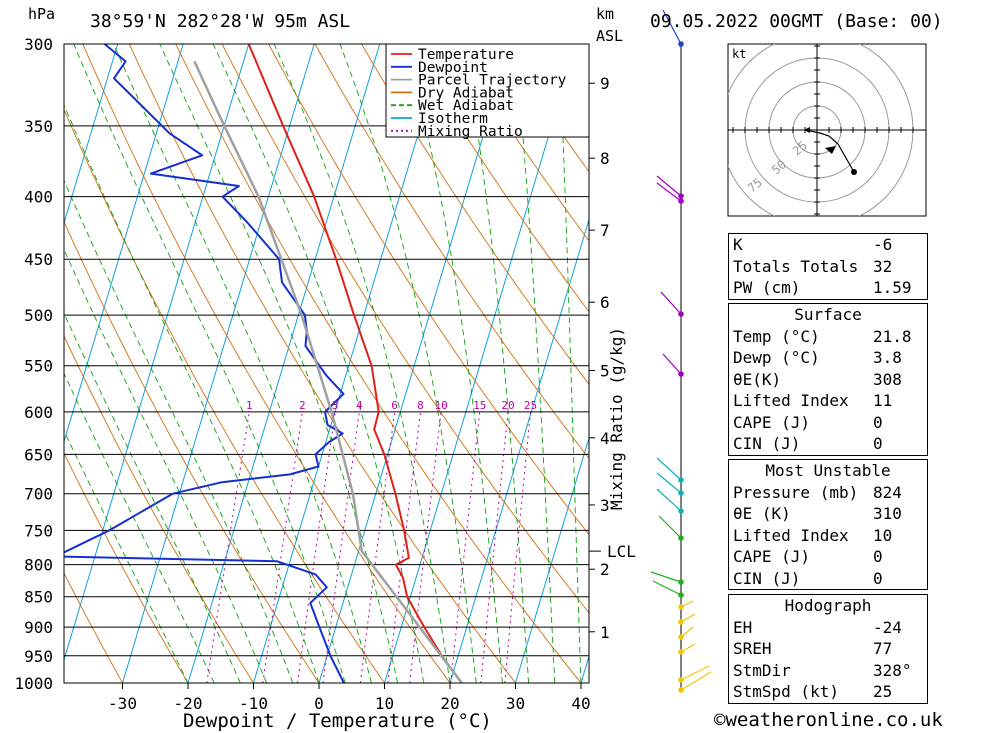 This screenshot has width=1000, height=733. What do you see at coordinates (38, 44) in the screenshot?
I see `pressure-tick-label: 300` at bounding box center [38, 44].